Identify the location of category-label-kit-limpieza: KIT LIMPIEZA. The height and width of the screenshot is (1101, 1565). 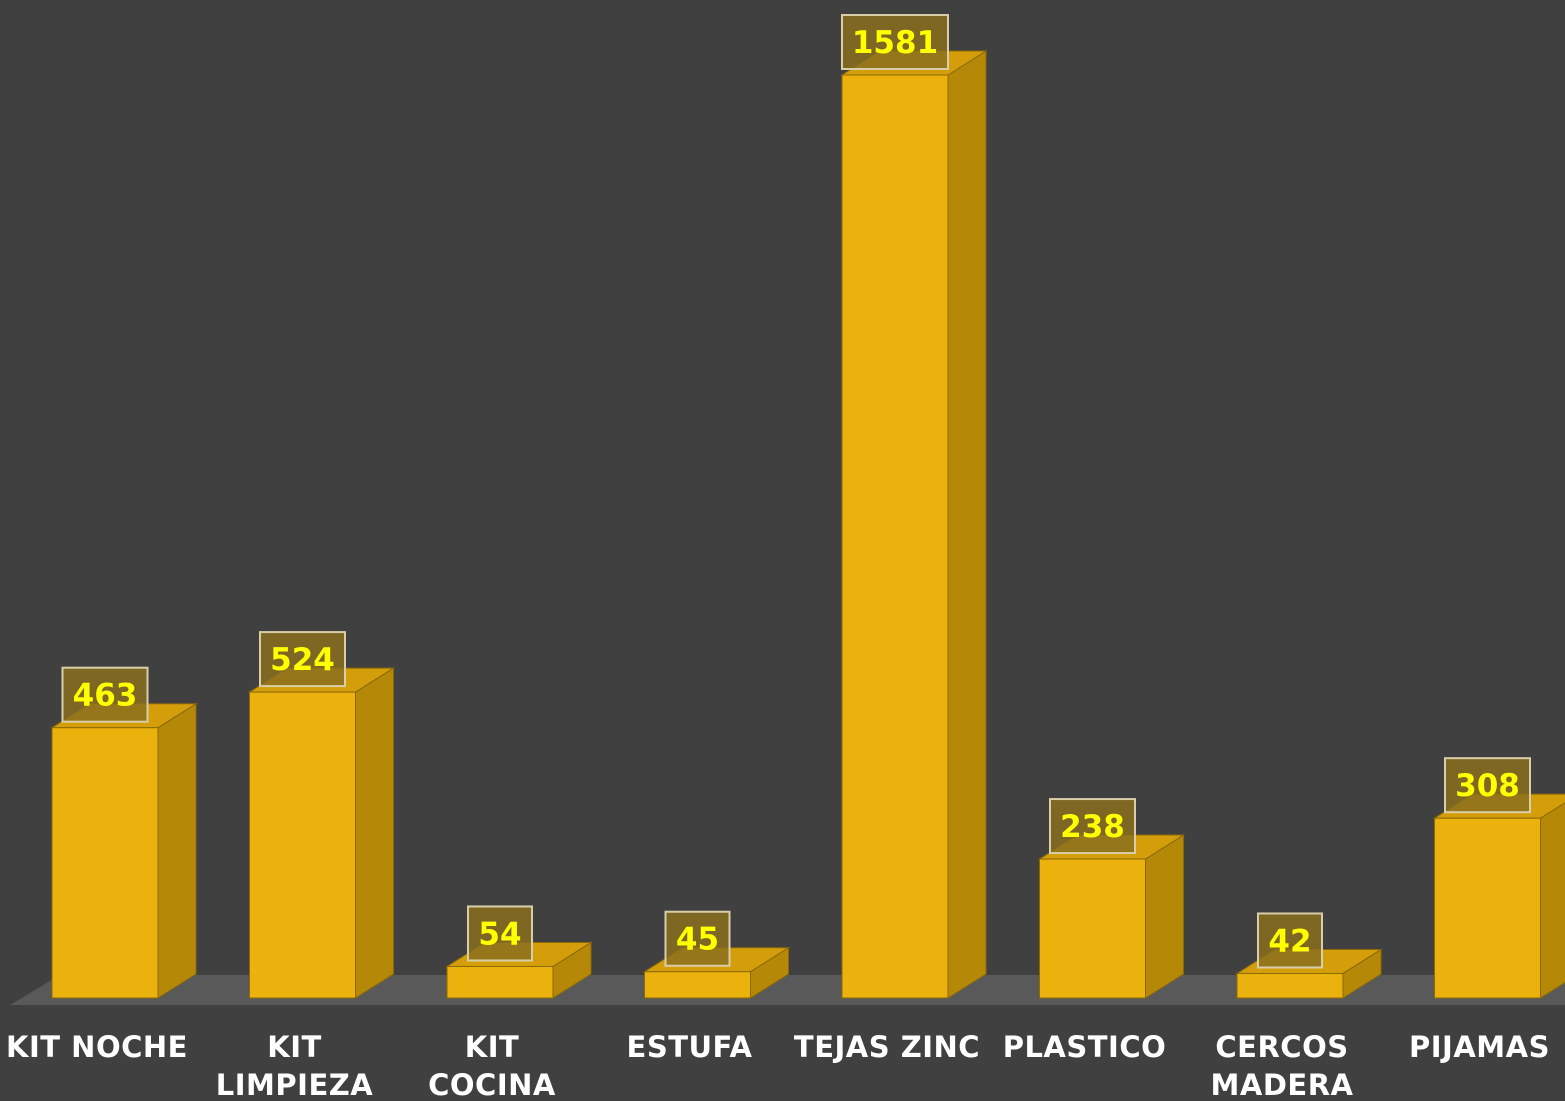
(294, 1065).